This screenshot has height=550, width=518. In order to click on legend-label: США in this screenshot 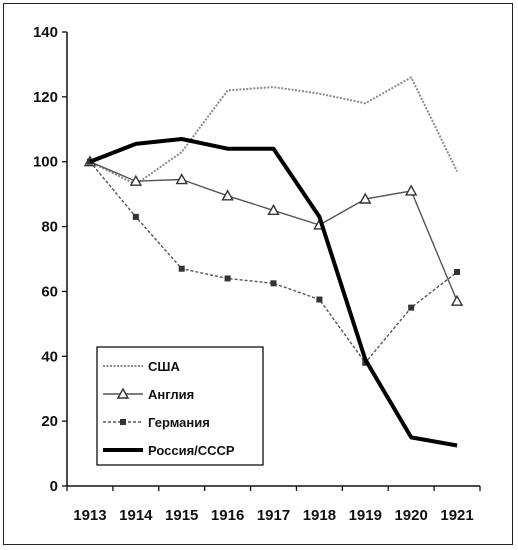, I will do `click(164, 366)`.